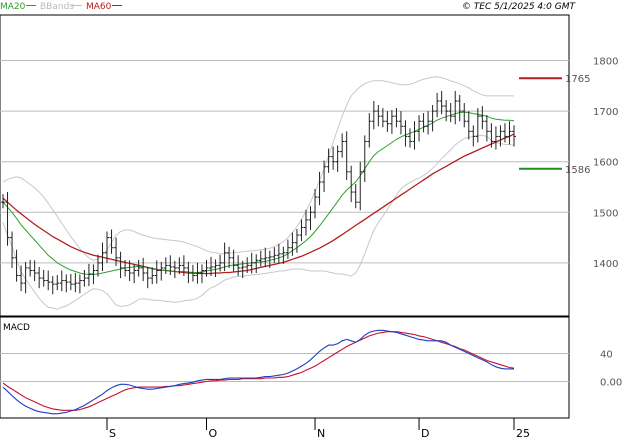 The height and width of the screenshot is (440, 627). Describe the element at coordinates (605, 112) in the screenshot. I see `price-tick-label: 1700` at that location.